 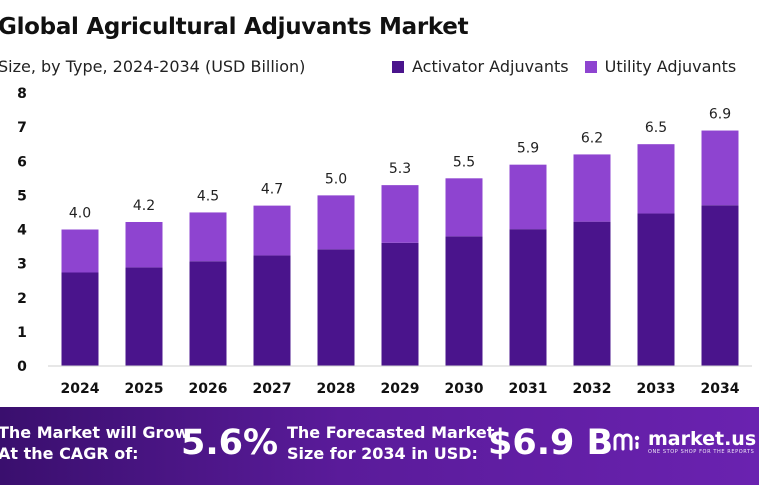 What do you see at coordinates (80, 214) in the screenshot?
I see `data-label: 4.0` at bounding box center [80, 214].